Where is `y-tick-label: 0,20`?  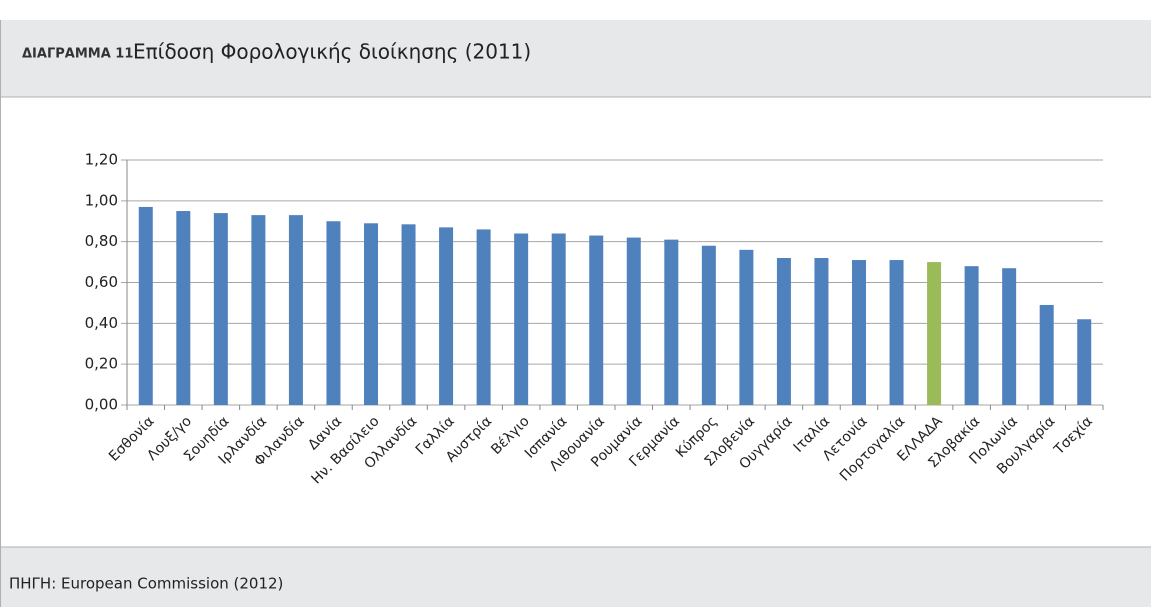 y-tick-label: 0,20 is located at coordinates (101, 364).